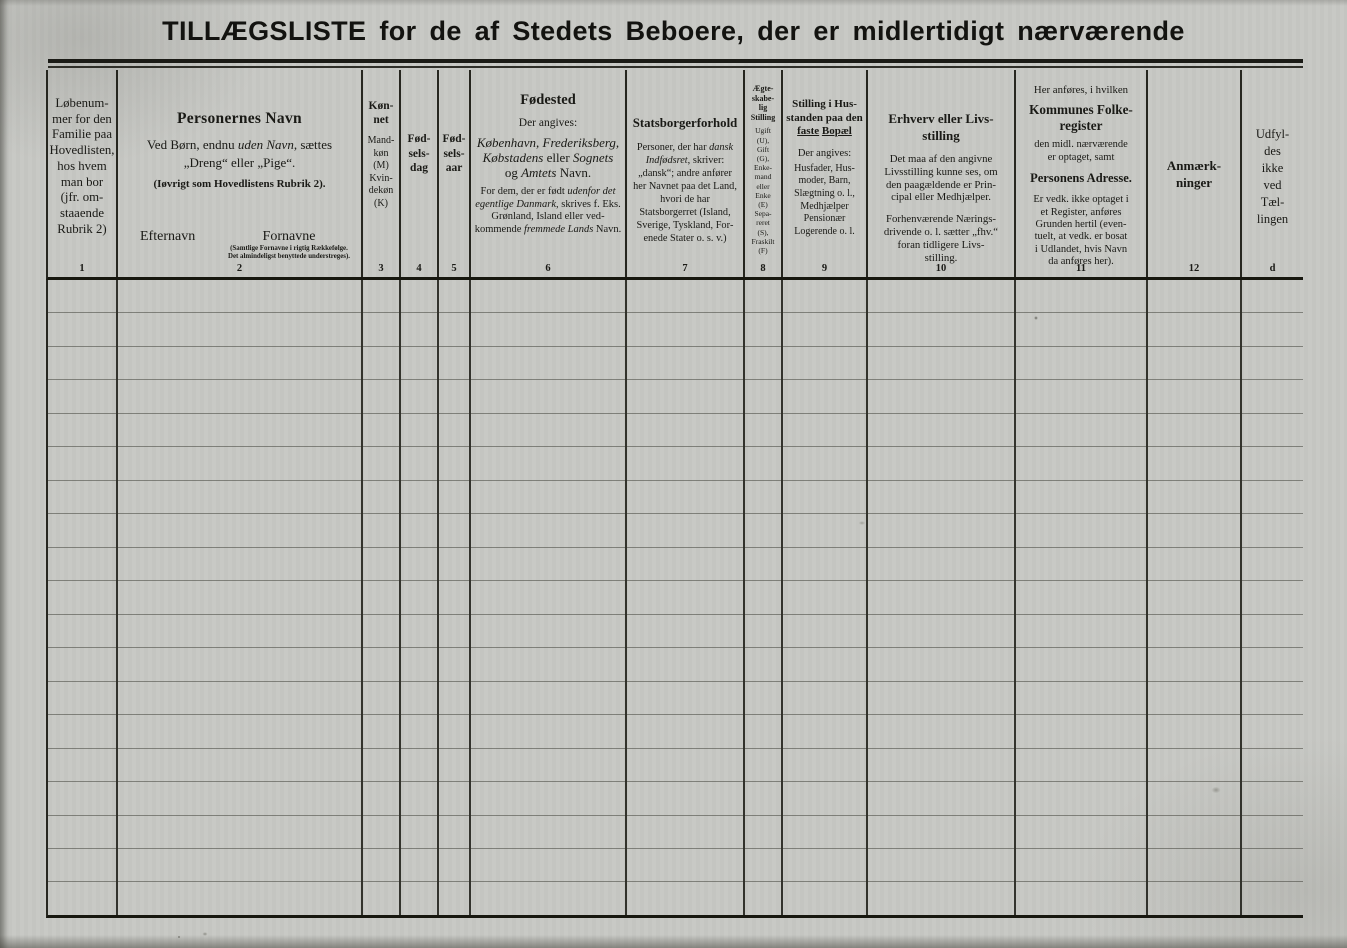  I want to click on col-navn-note-line2: „Dreng“ eller „Pige“., so click(239, 162).